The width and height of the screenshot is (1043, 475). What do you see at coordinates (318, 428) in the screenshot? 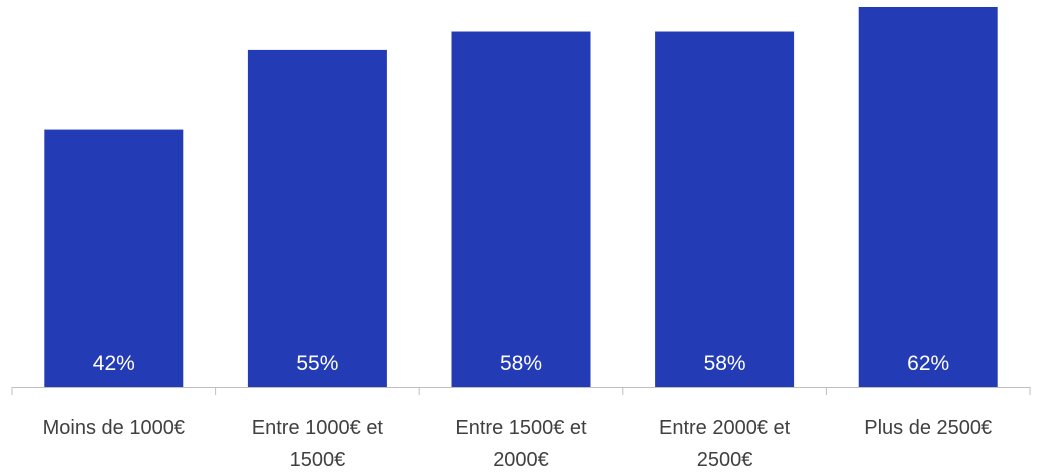
I see `x-tick-label-1-line-0: Entre 1000€ et` at bounding box center [318, 428].